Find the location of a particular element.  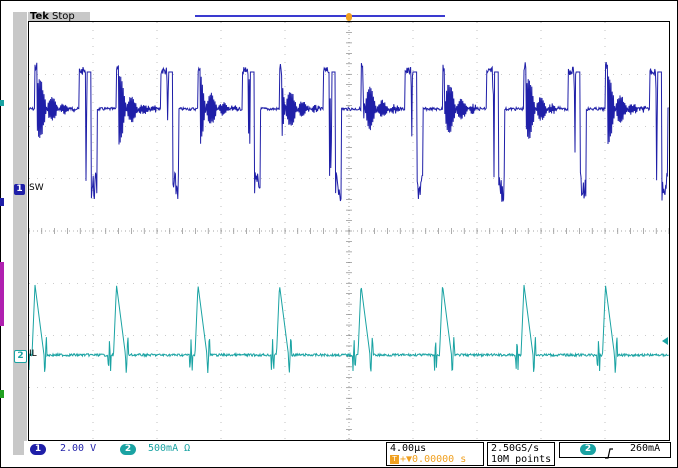

ch2-scale-readout: 2 500mA Ω is located at coordinates (175, 450).